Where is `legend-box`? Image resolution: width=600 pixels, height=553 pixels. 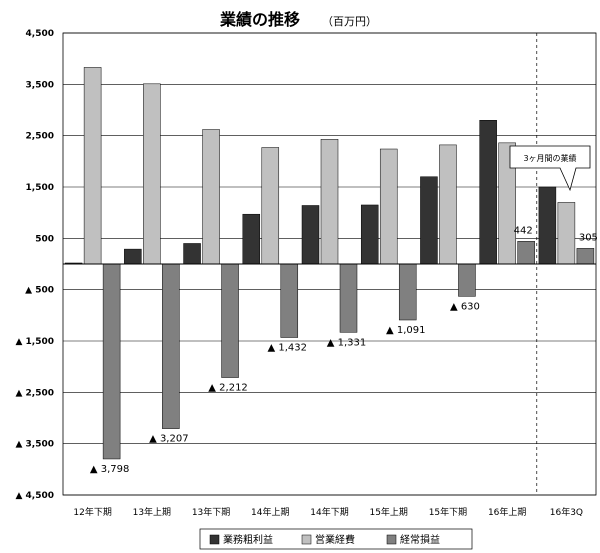 legend-box is located at coordinates (336, 539).